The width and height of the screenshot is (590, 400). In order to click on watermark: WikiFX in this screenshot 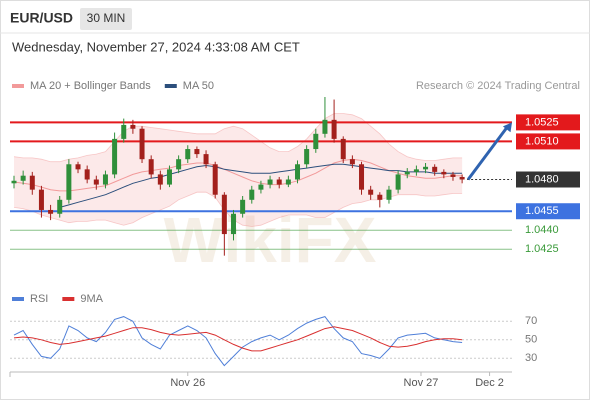, I will do `click(270, 240)`.